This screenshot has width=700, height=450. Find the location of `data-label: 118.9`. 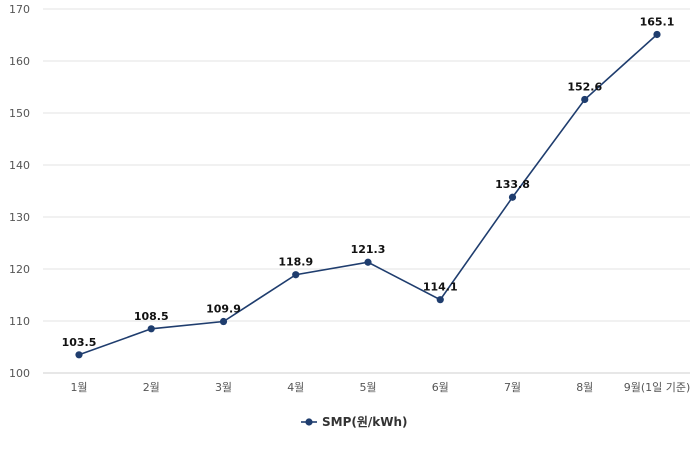

data-label: 118.9 is located at coordinates (295, 262).